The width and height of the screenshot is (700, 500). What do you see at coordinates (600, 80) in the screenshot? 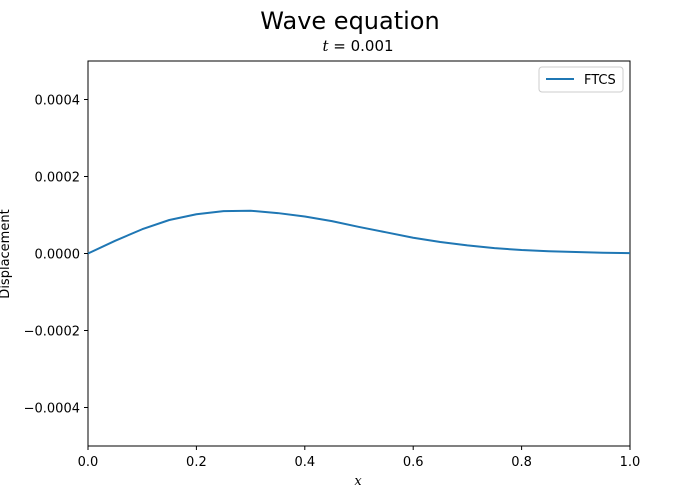
I see `legend-label: FTCS` at bounding box center [600, 80].